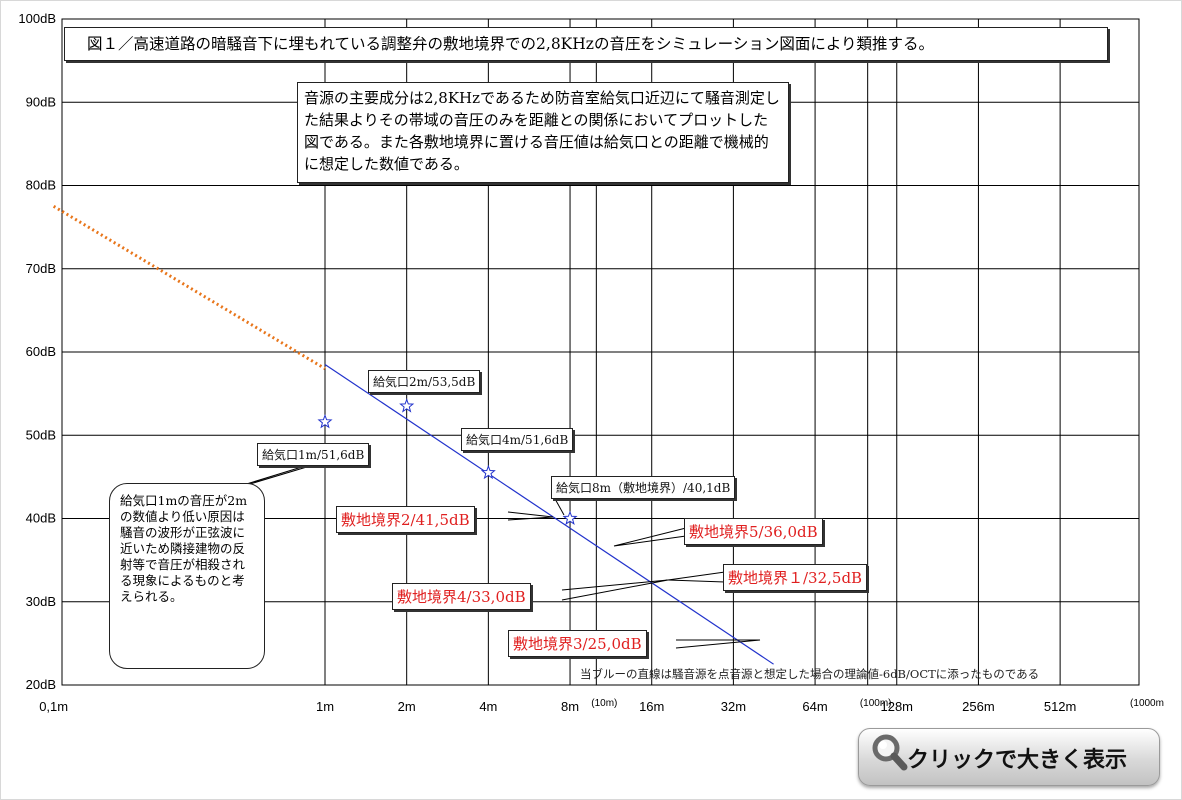 The height and width of the screenshot is (800, 1182). Describe the element at coordinates (41, 684) in the screenshot. I see `y-tick-label: 20dB` at that location.